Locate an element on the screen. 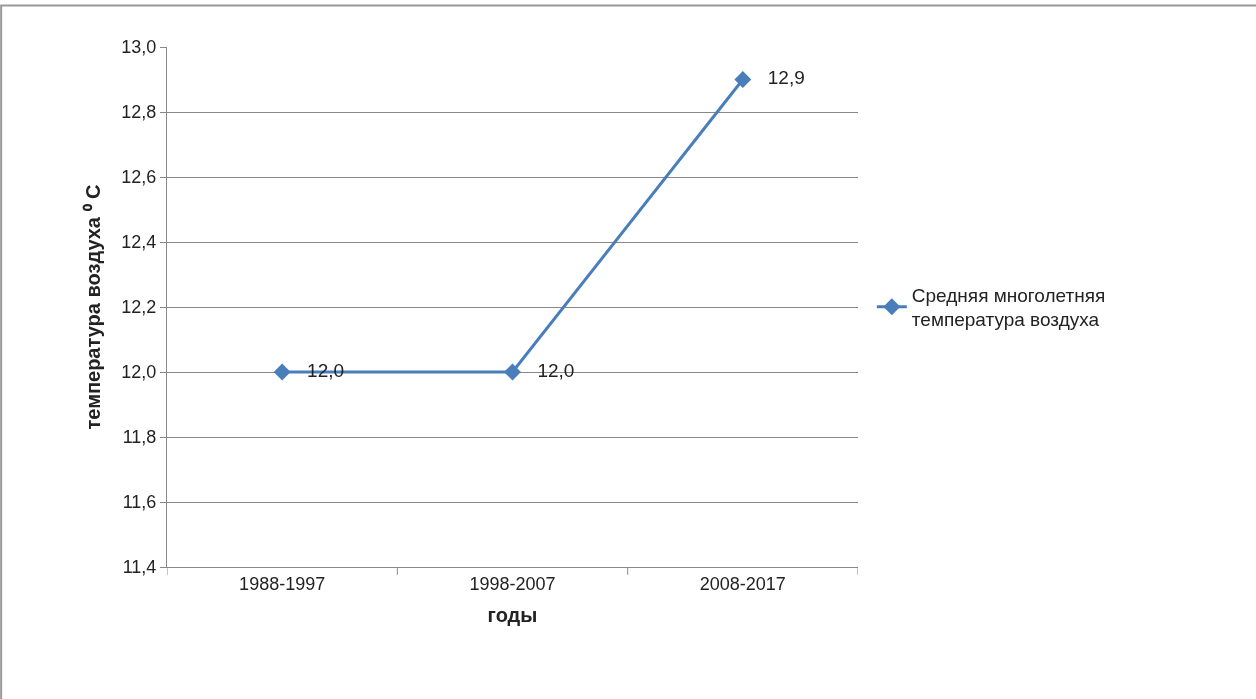 The image size is (1256, 699). x-axis-title: годы is located at coordinates (512, 615).